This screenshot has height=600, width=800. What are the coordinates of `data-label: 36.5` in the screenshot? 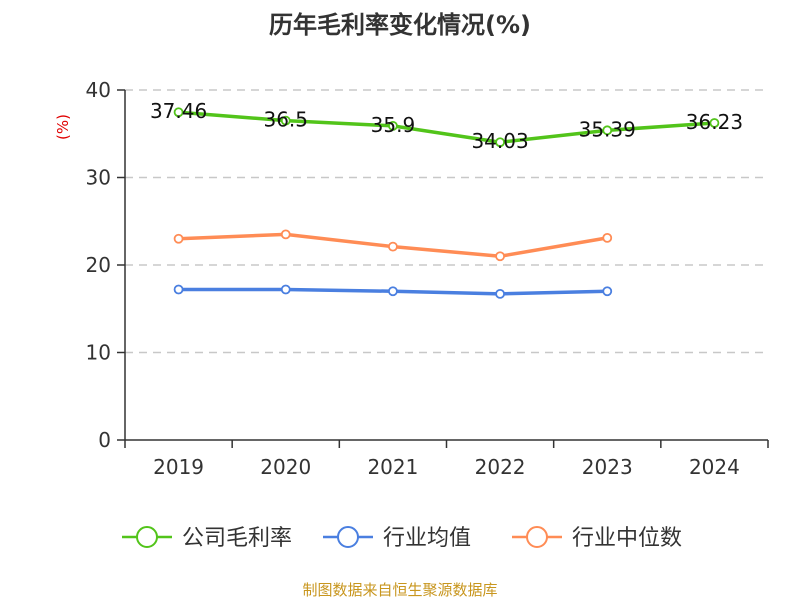 It's located at (285, 120).